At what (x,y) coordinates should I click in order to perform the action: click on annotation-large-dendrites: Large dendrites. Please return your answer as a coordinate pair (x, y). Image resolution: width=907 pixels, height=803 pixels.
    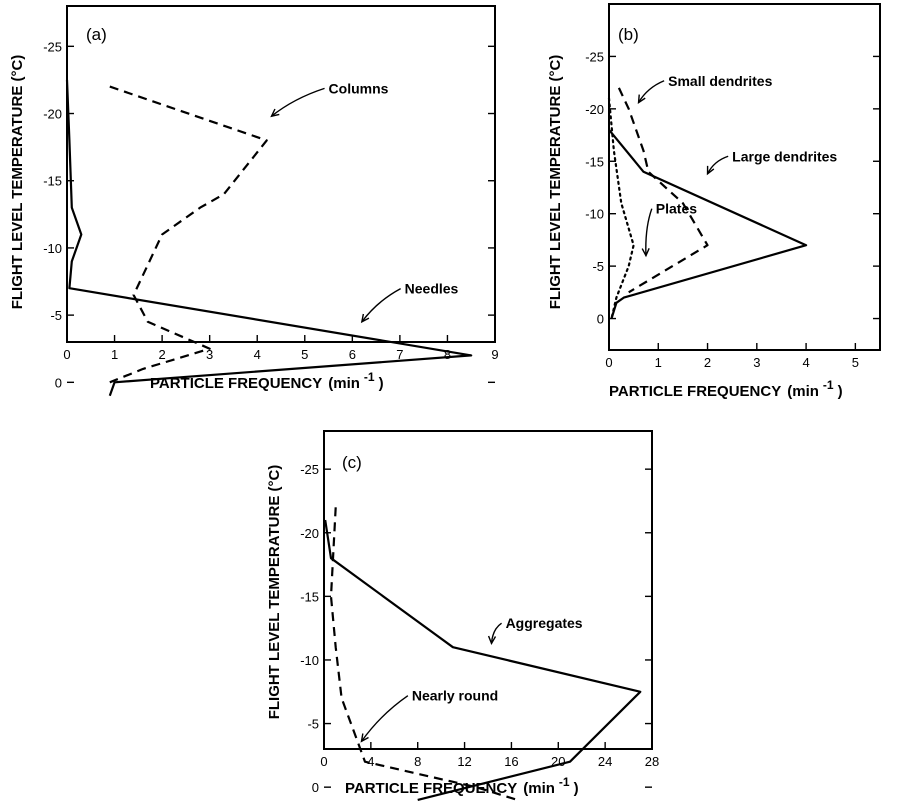
    Looking at the image, I should click on (784, 156).